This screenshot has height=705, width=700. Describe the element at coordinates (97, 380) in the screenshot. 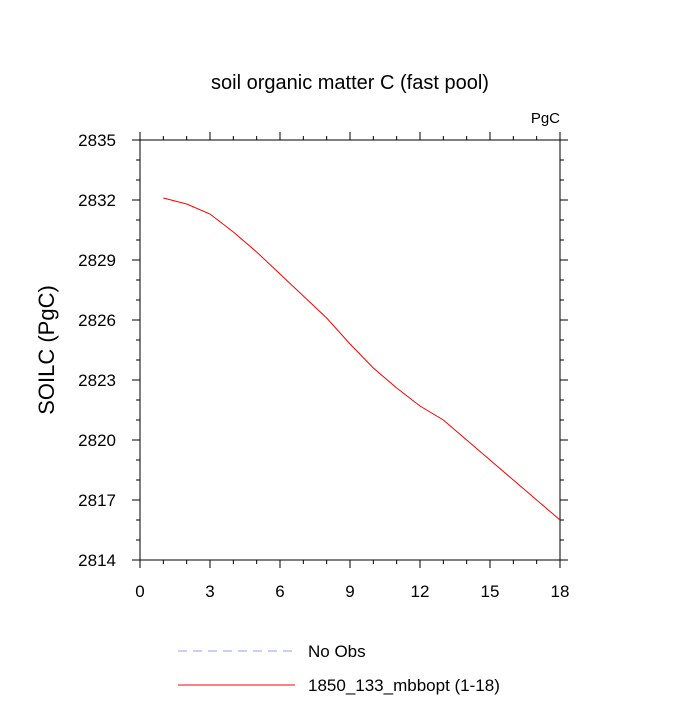

I see `y-tick-label: 2823` at that location.